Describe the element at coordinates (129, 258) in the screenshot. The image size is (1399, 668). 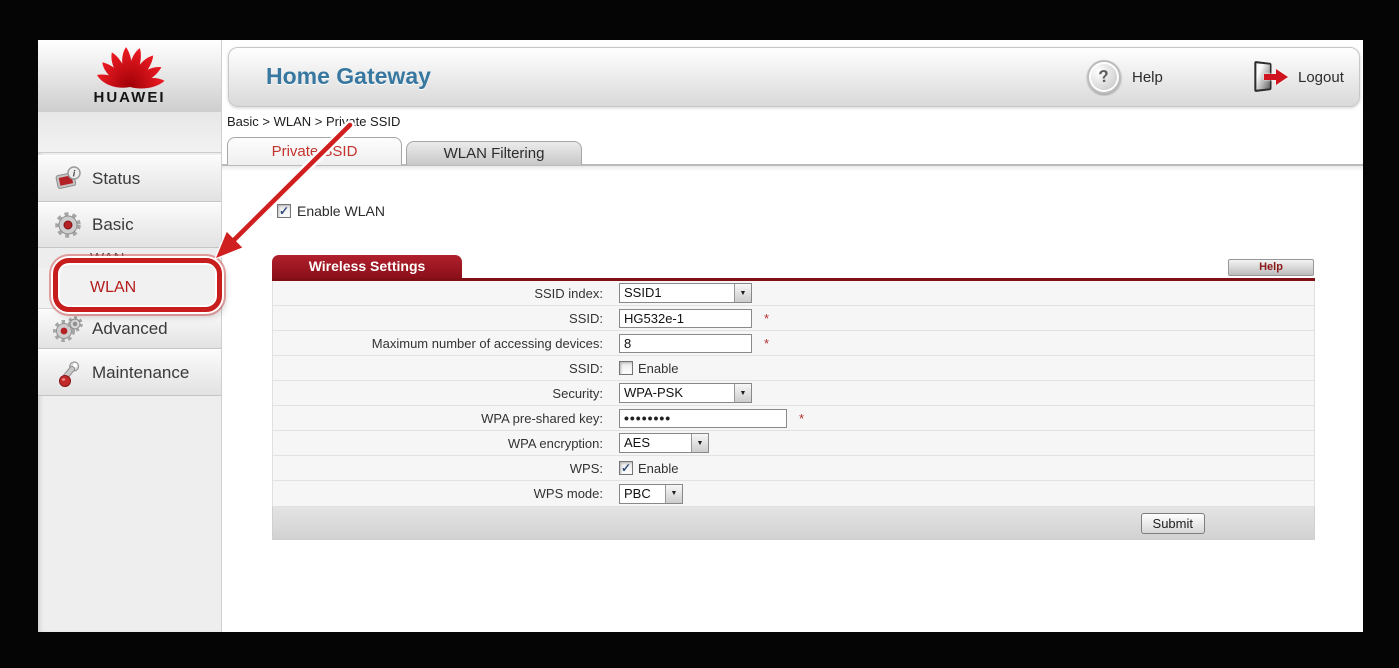
I see `sidebar-item-wan: WAN` at that location.